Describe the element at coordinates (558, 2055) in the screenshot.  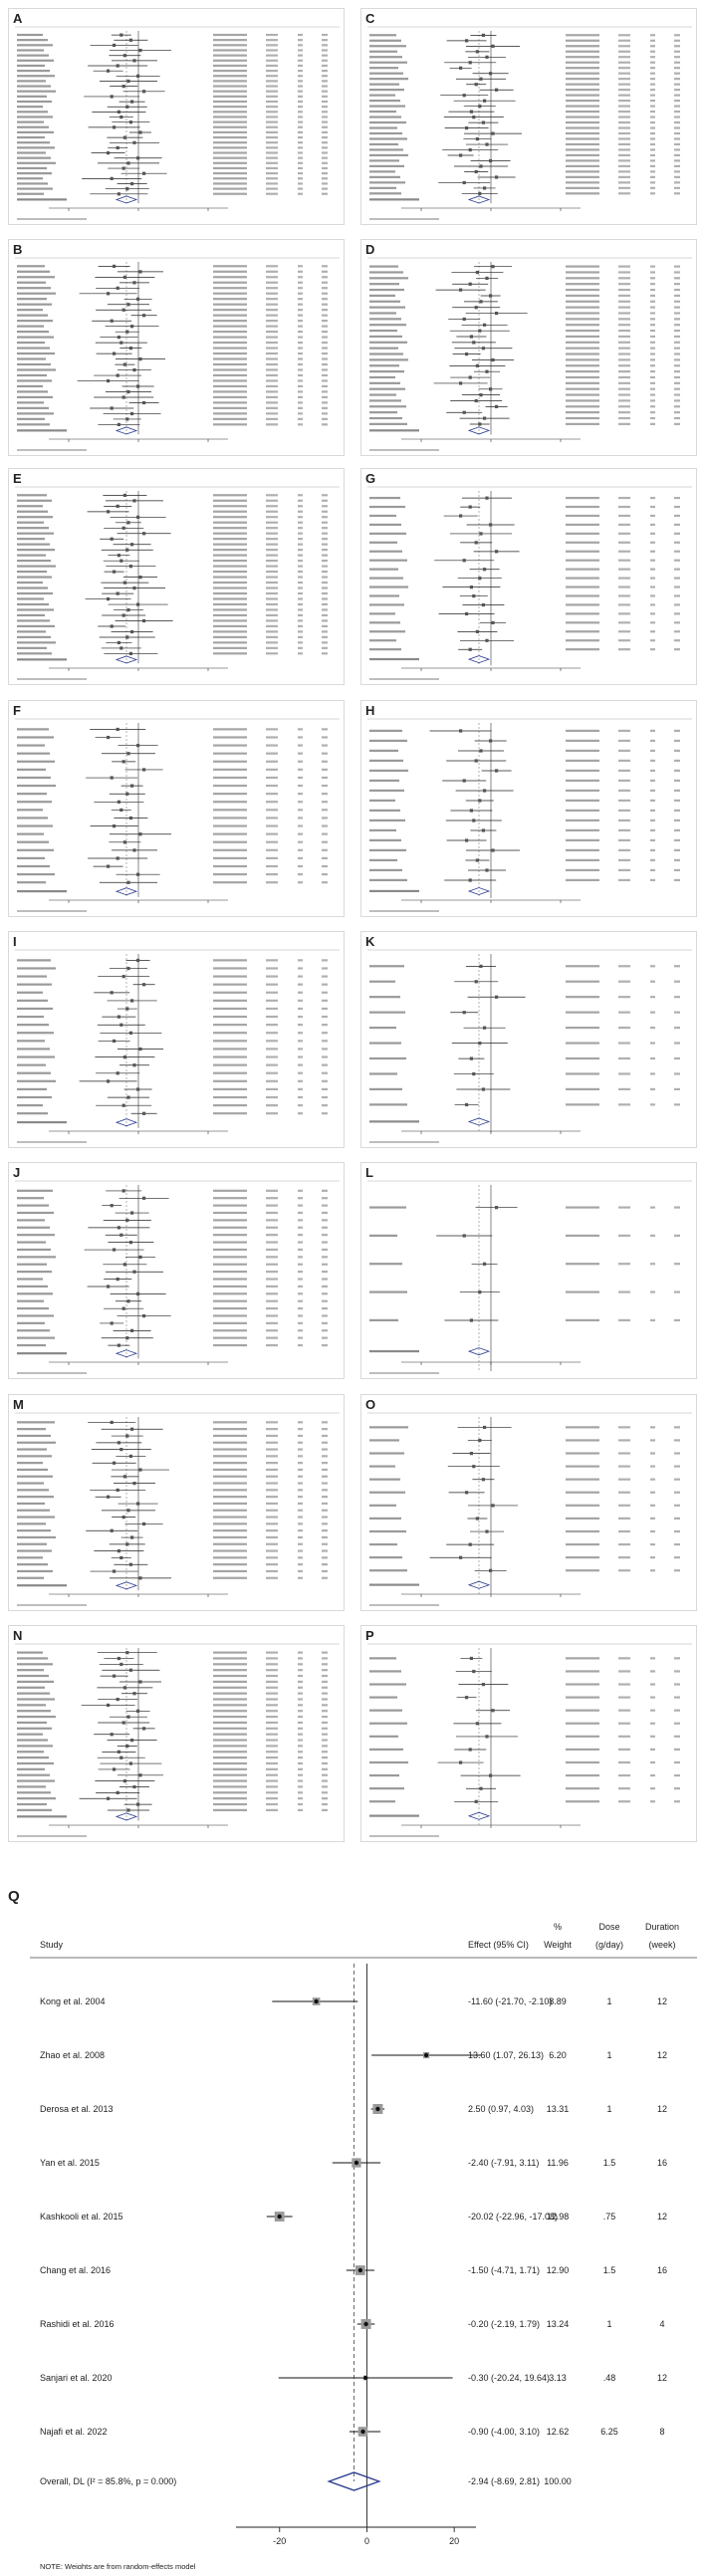
I see `study-weight: 6.20` at that location.